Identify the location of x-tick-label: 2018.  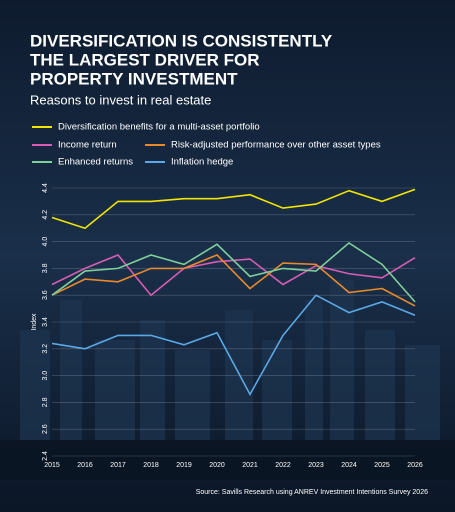
(151, 465).